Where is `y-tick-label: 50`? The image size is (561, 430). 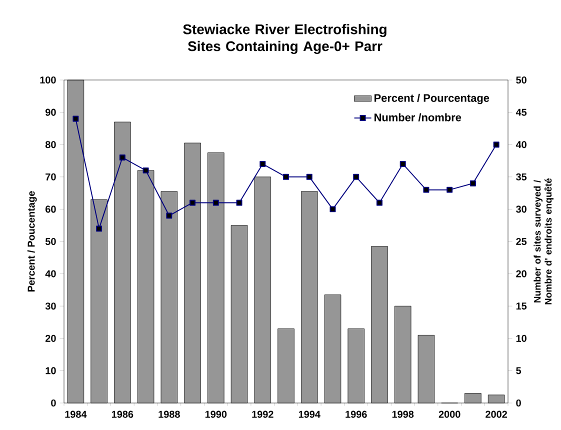
y-tick-label: 50 is located at coordinates (50, 242).